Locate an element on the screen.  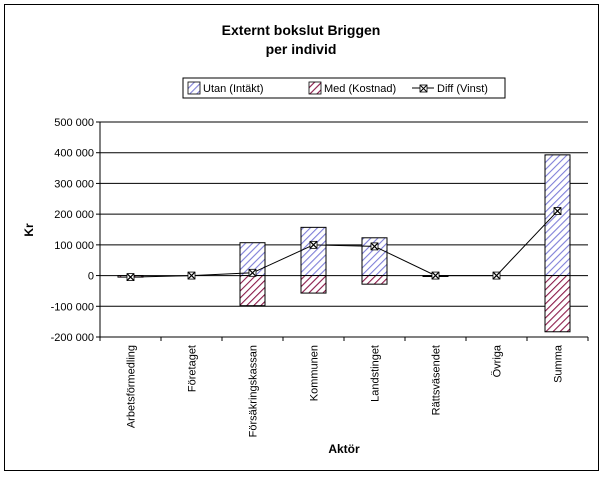
y-tick-label: 400 000 is located at coordinates (74, 154).